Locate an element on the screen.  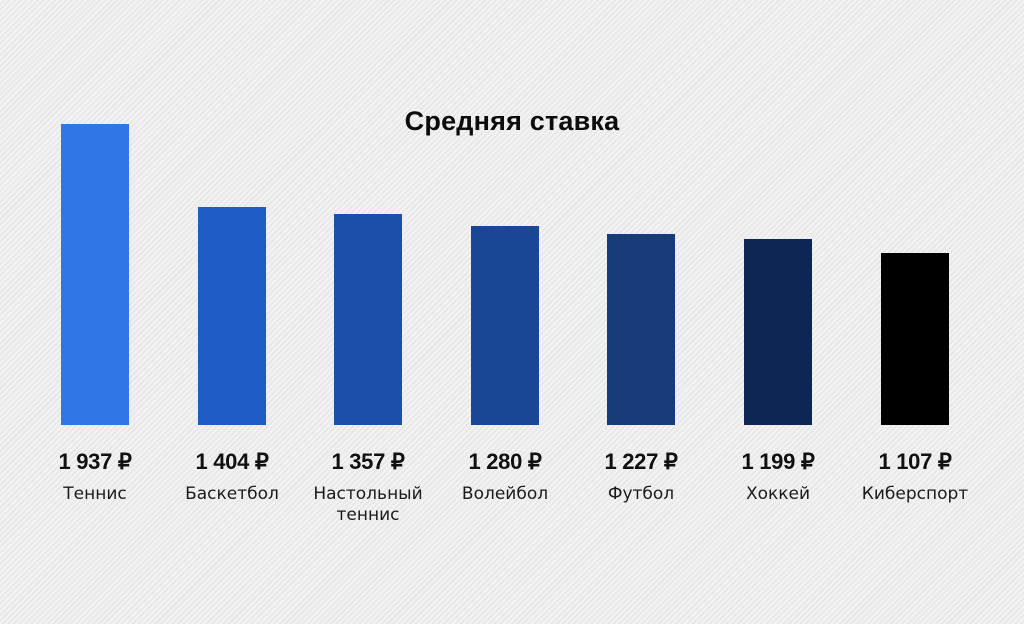
category-label: Настольный теннис is located at coordinates (368, 504).